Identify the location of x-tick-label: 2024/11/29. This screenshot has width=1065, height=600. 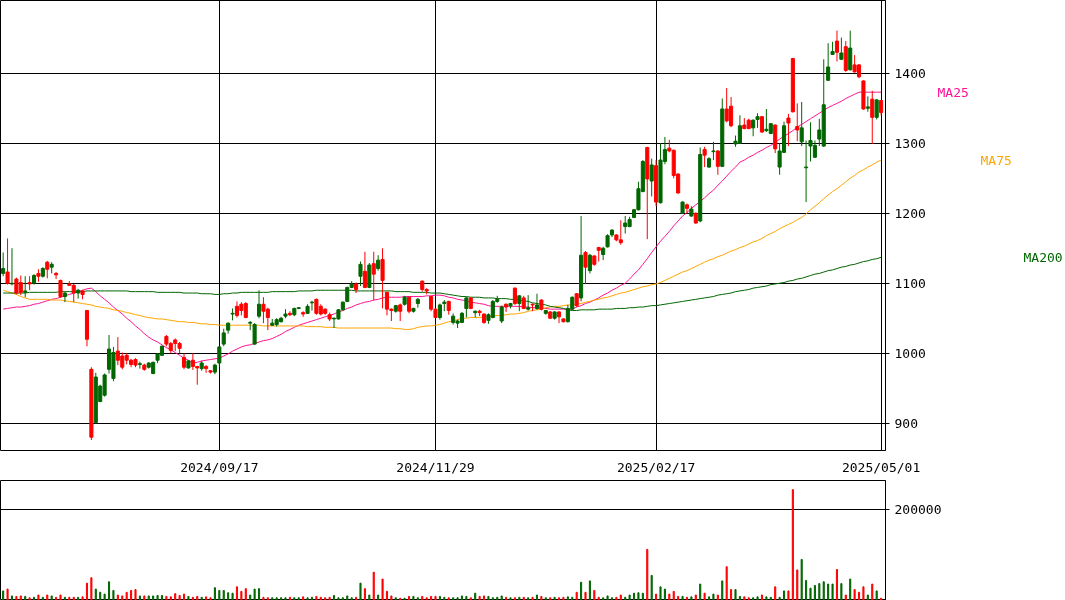
(435, 467).